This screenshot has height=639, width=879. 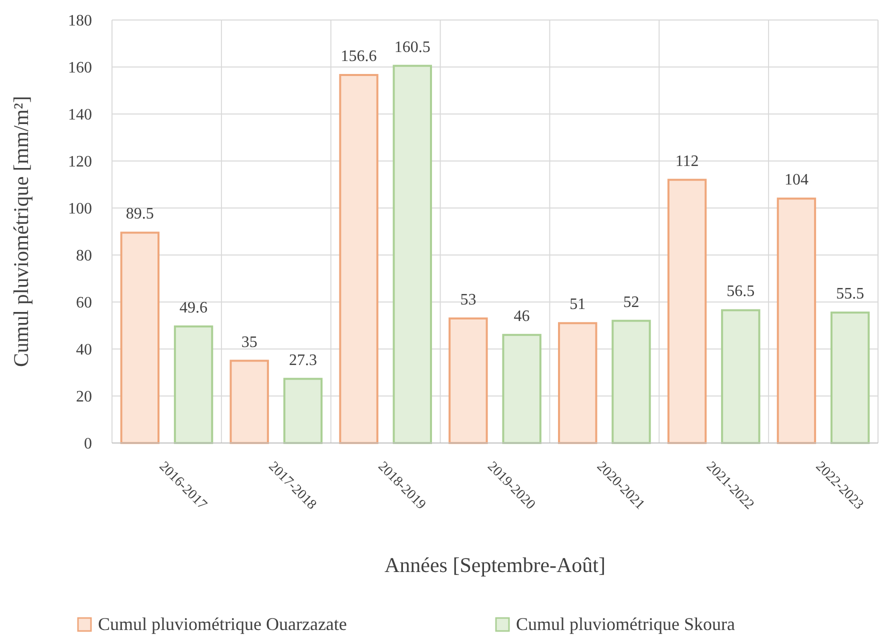 I want to click on y-tick-label: 180, so click(x=80, y=21).